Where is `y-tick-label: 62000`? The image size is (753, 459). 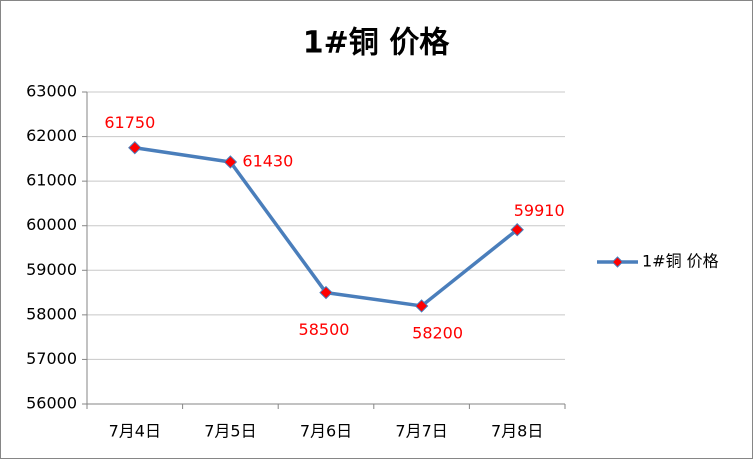 y-tick-label: 62000 is located at coordinates (51, 135).